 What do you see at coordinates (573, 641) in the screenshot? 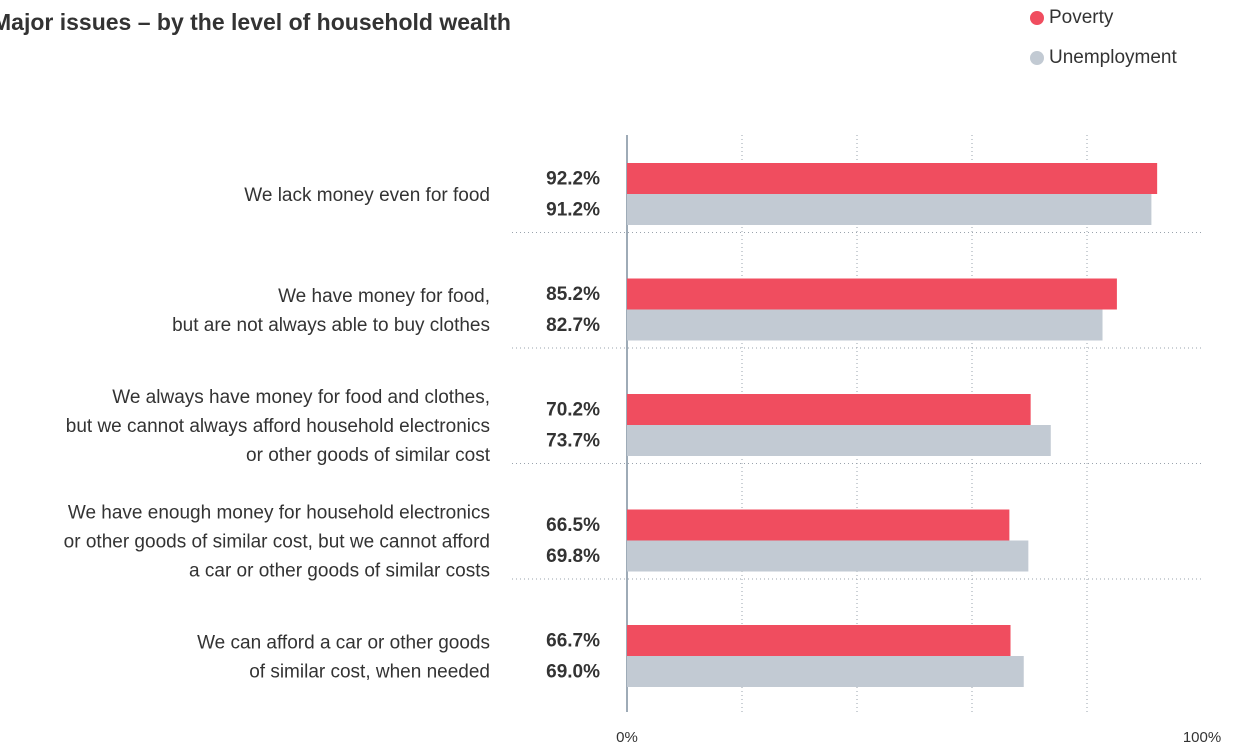
I see `data-label-poverty-5: 66.7%` at bounding box center [573, 641].